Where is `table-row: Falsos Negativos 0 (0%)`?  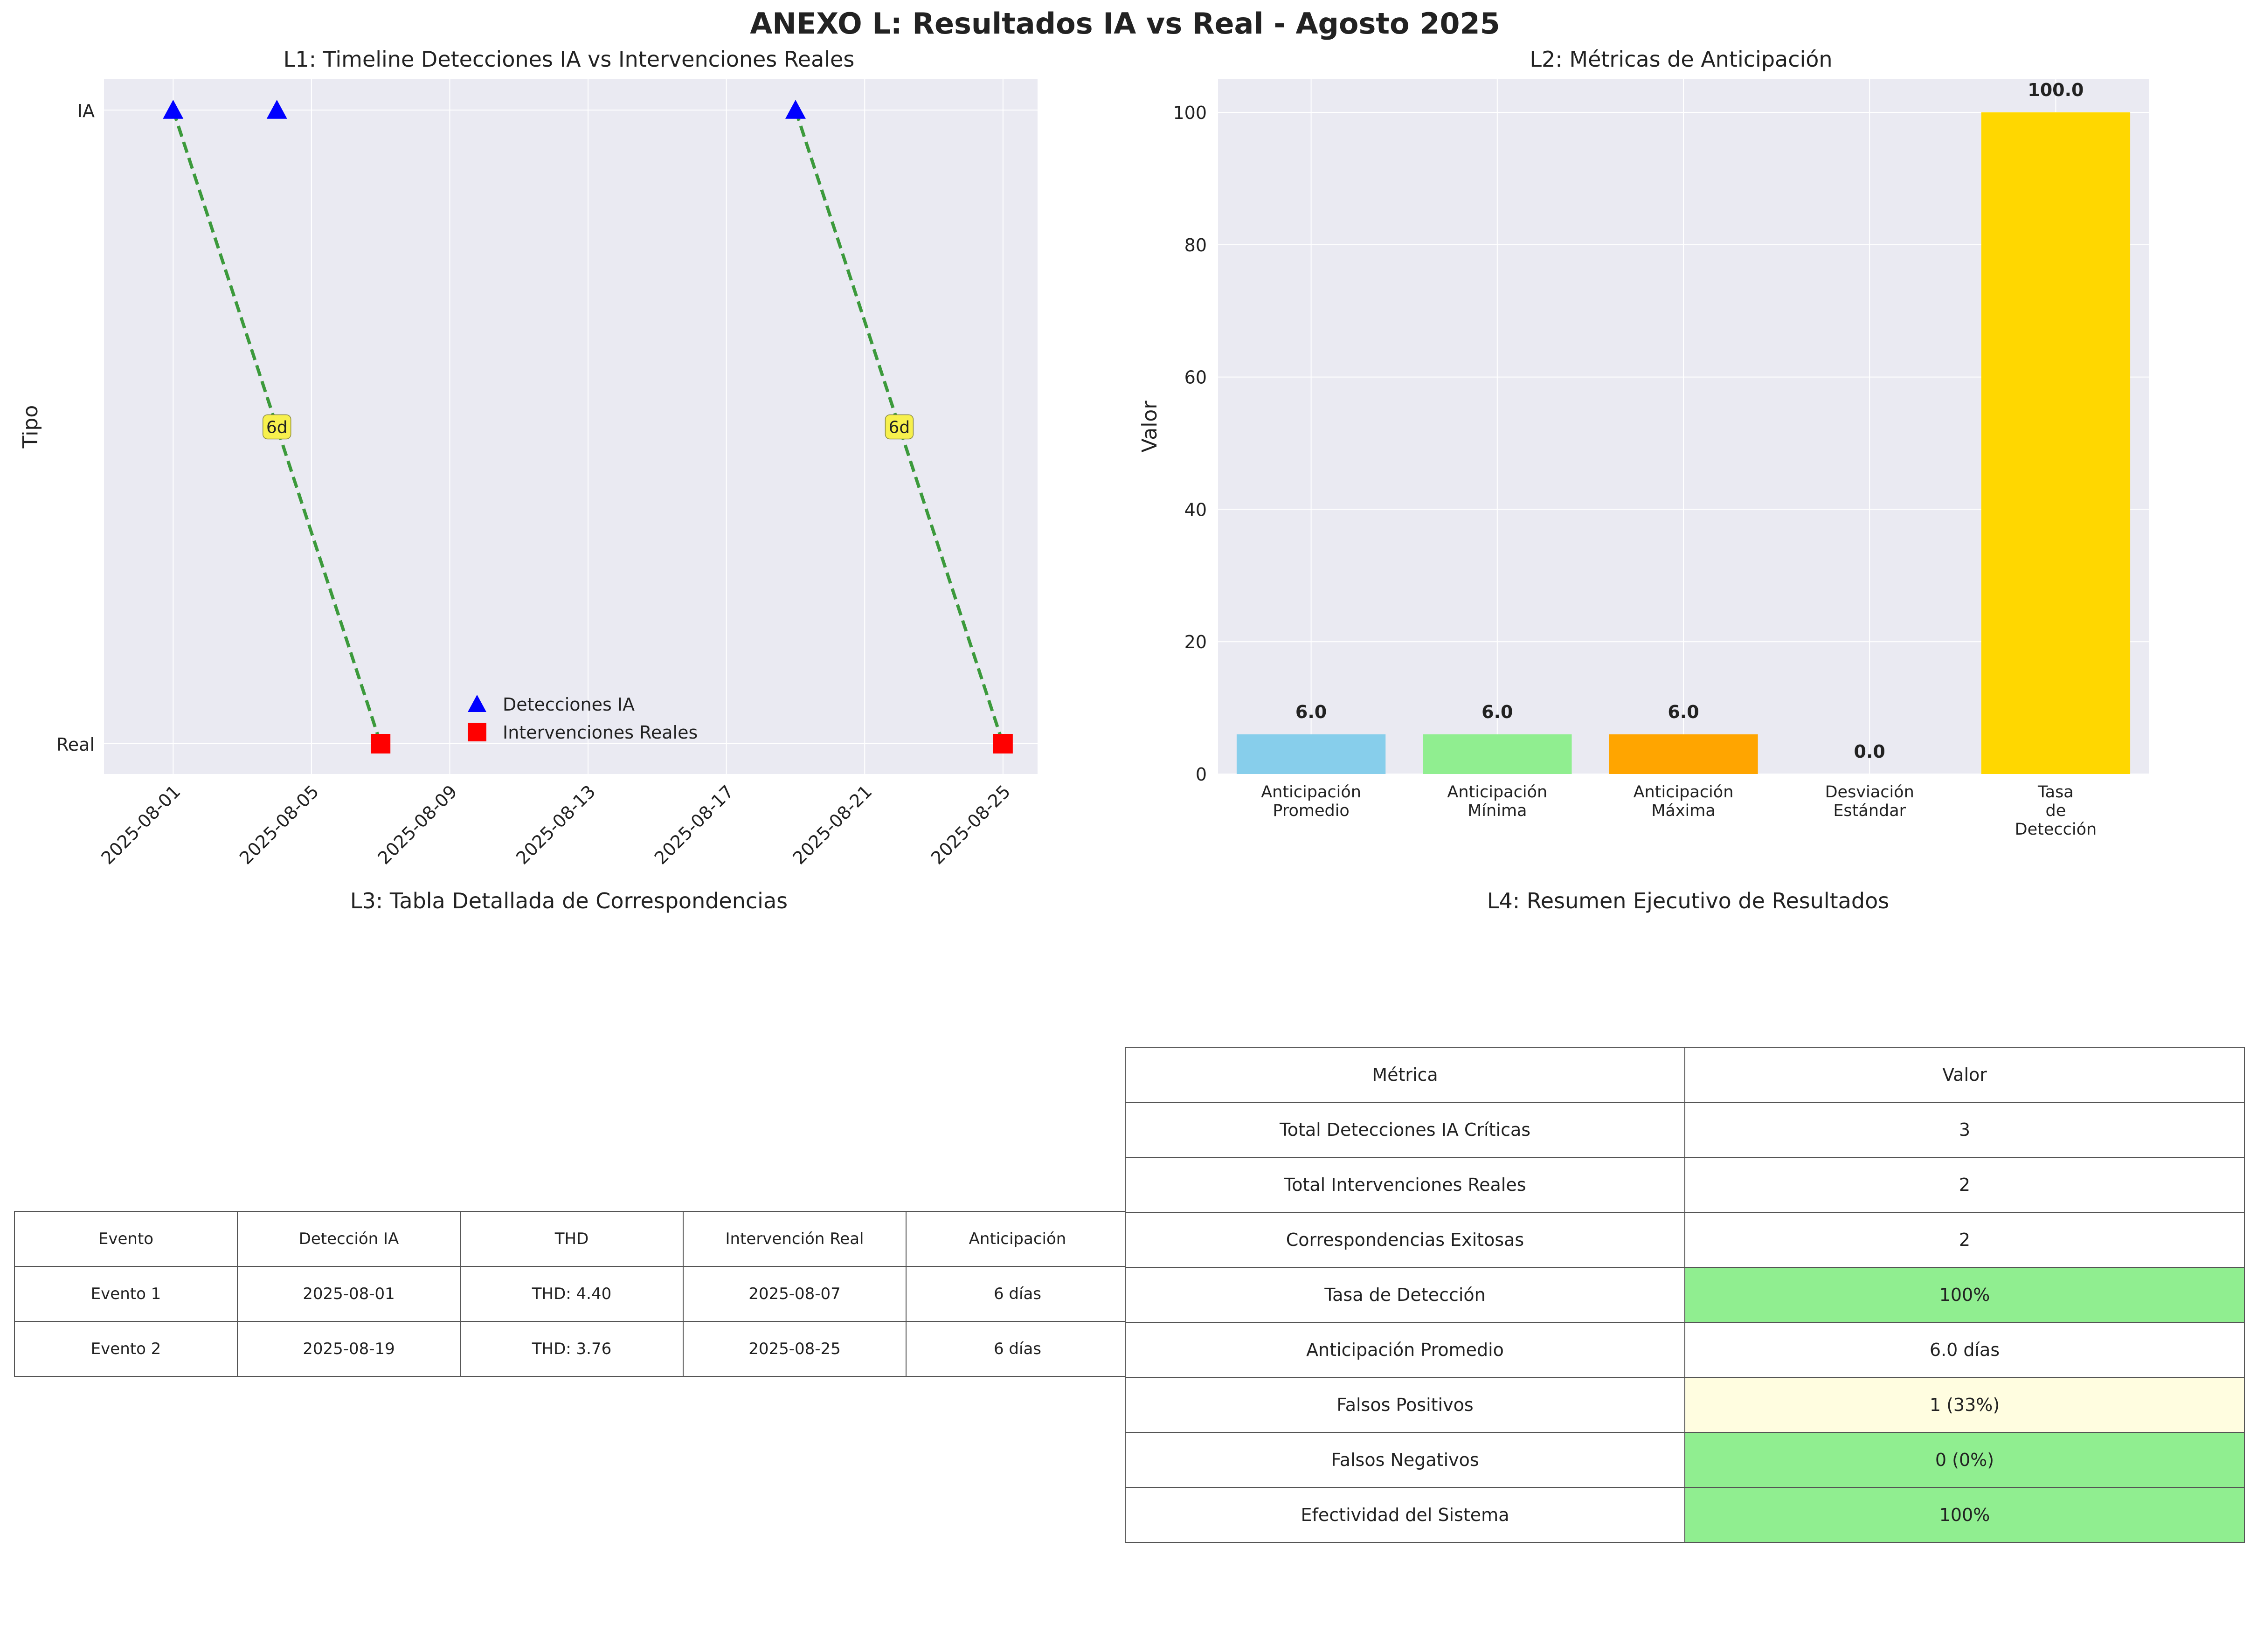 table-row: Falsos Negativos 0 (0%) is located at coordinates (1685, 1460).